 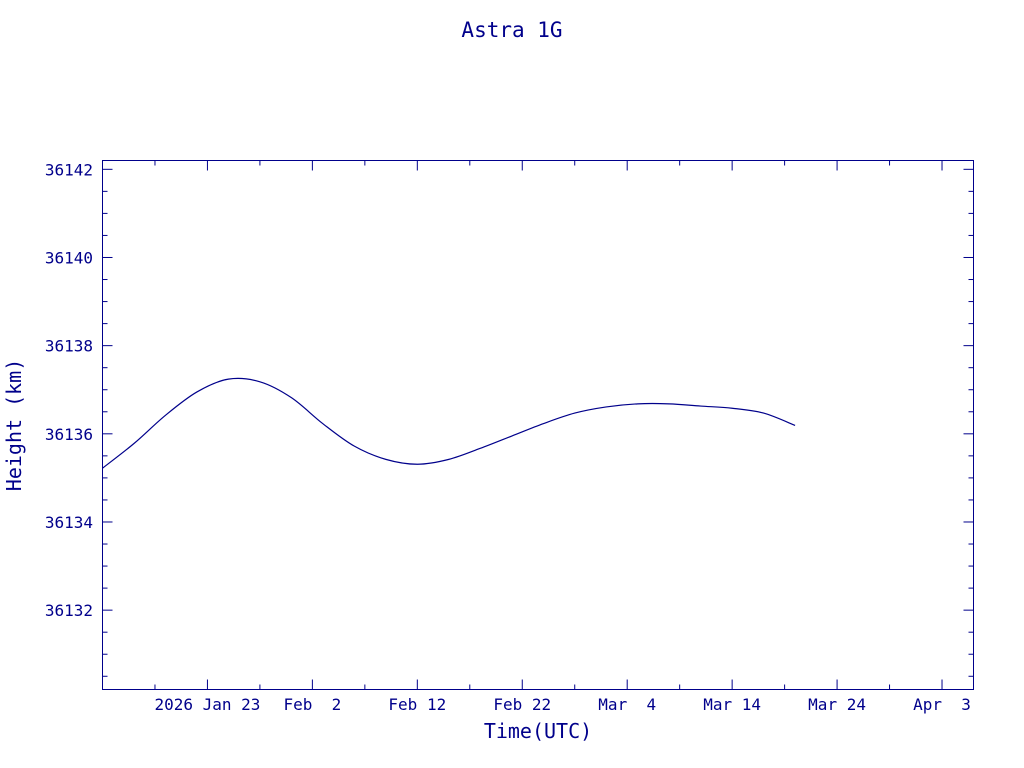 What do you see at coordinates (312, 704) in the screenshot?
I see `x-tick-label: Feb 2` at bounding box center [312, 704].